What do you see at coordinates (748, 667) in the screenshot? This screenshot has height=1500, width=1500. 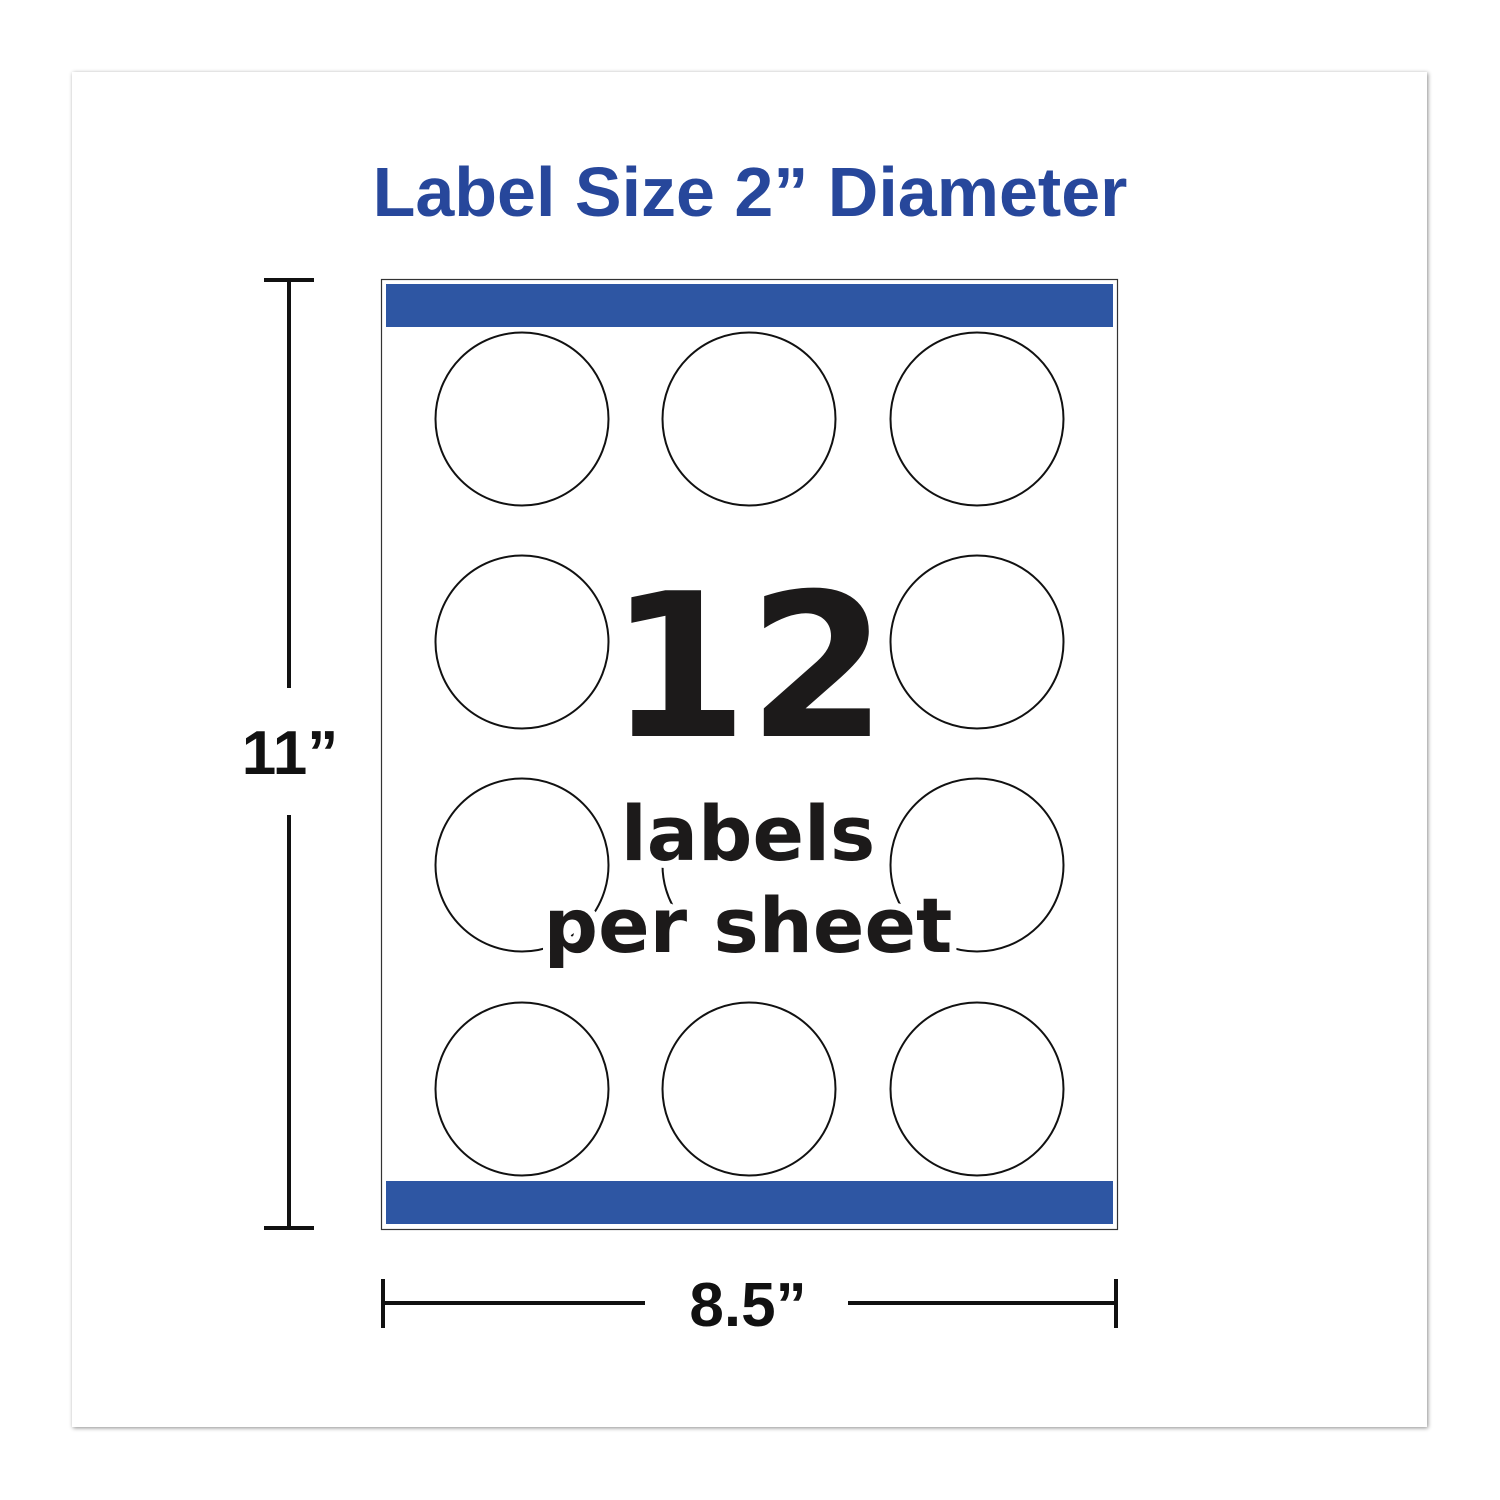 I see `label-count: 12` at bounding box center [748, 667].